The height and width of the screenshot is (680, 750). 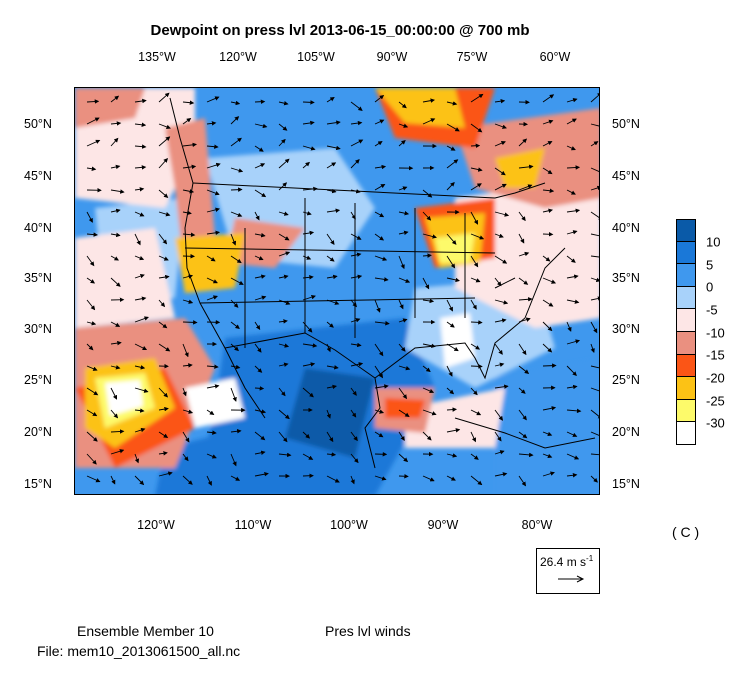 What do you see at coordinates (38, 432) in the screenshot?
I see `left-lat-label: 20°N` at bounding box center [38, 432].